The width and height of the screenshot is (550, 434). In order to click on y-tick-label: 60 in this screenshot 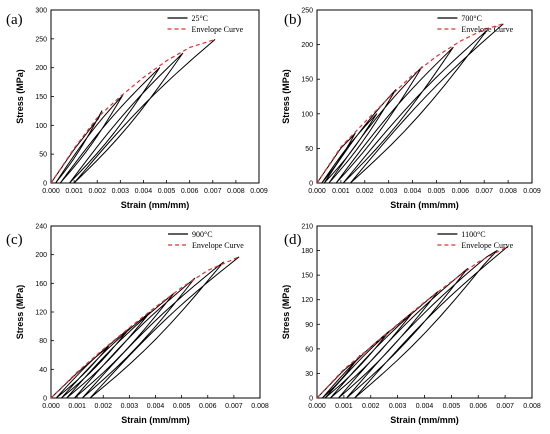, I will do `click(309, 349)`.